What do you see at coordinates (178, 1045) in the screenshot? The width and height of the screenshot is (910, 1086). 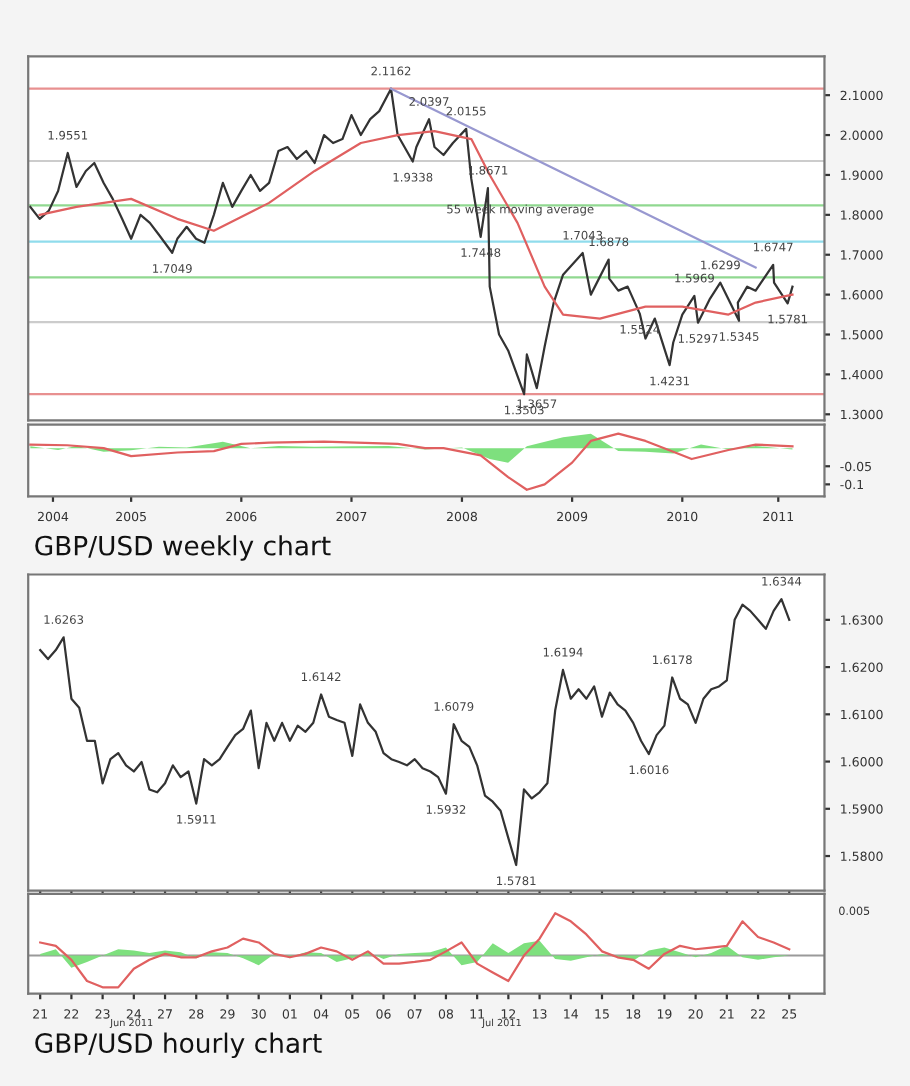 I see `text: GBP/USD hourly chart` at bounding box center [178, 1045].